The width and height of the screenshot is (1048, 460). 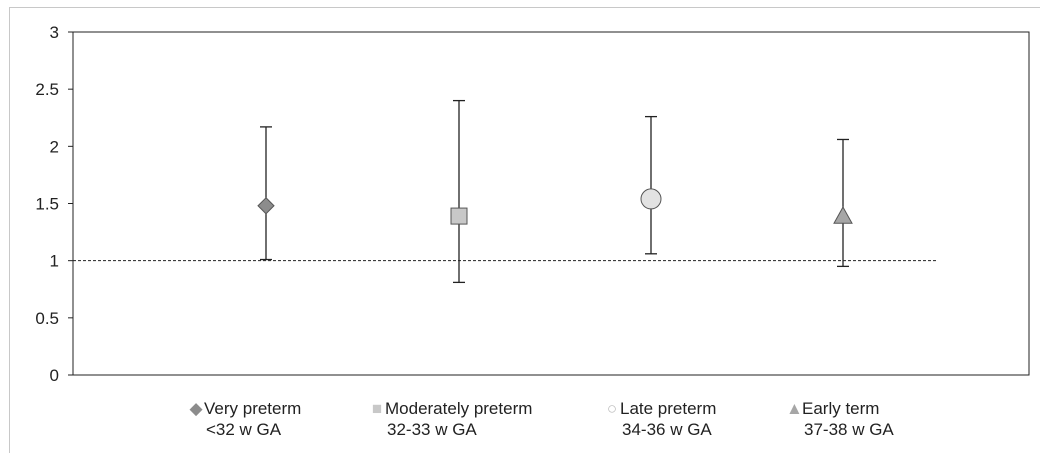 I want to click on diamond-marker-icon: ◆, so click(x=196, y=408).